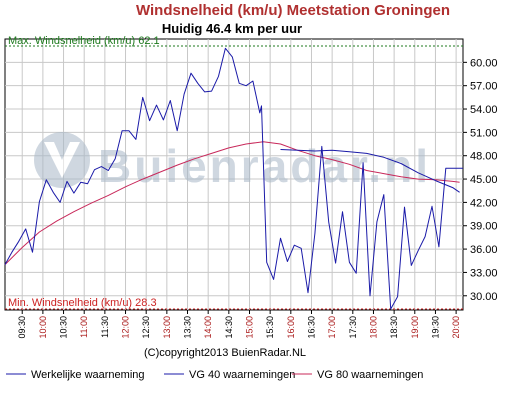  What do you see at coordinates (232, 28) in the screenshot?
I see `chart-subtitle: Huidig 46.4 km per uur` at bounding box center [232, 28].